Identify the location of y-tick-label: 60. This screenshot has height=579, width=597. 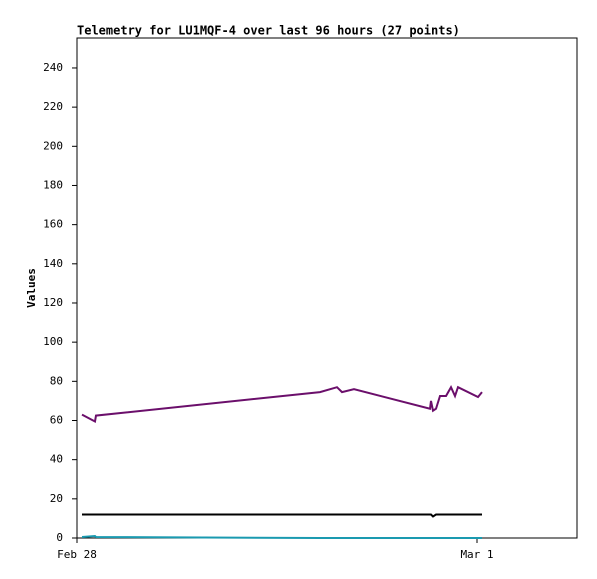
(56, 419).